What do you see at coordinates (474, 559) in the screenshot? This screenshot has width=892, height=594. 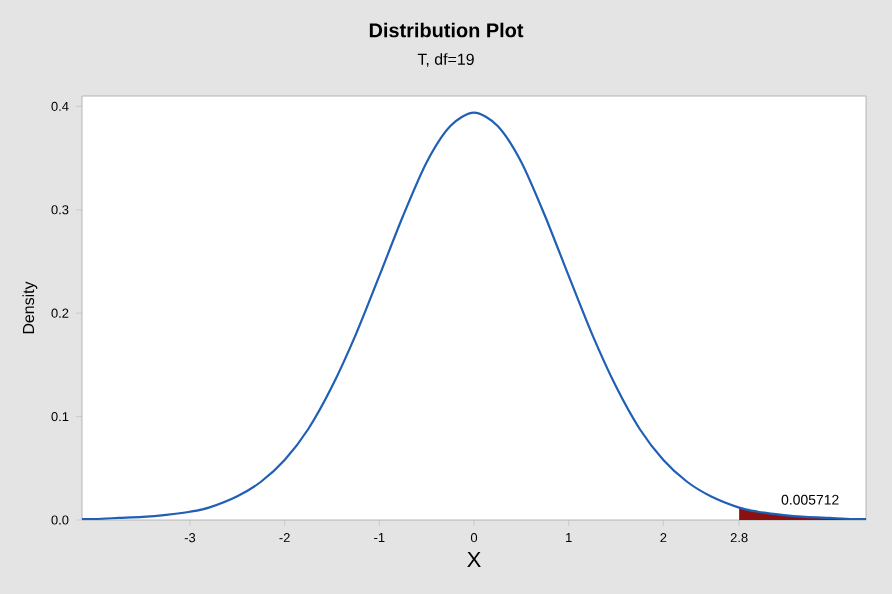 I see `x-axis-title: X` at bounding box center [474, 559].